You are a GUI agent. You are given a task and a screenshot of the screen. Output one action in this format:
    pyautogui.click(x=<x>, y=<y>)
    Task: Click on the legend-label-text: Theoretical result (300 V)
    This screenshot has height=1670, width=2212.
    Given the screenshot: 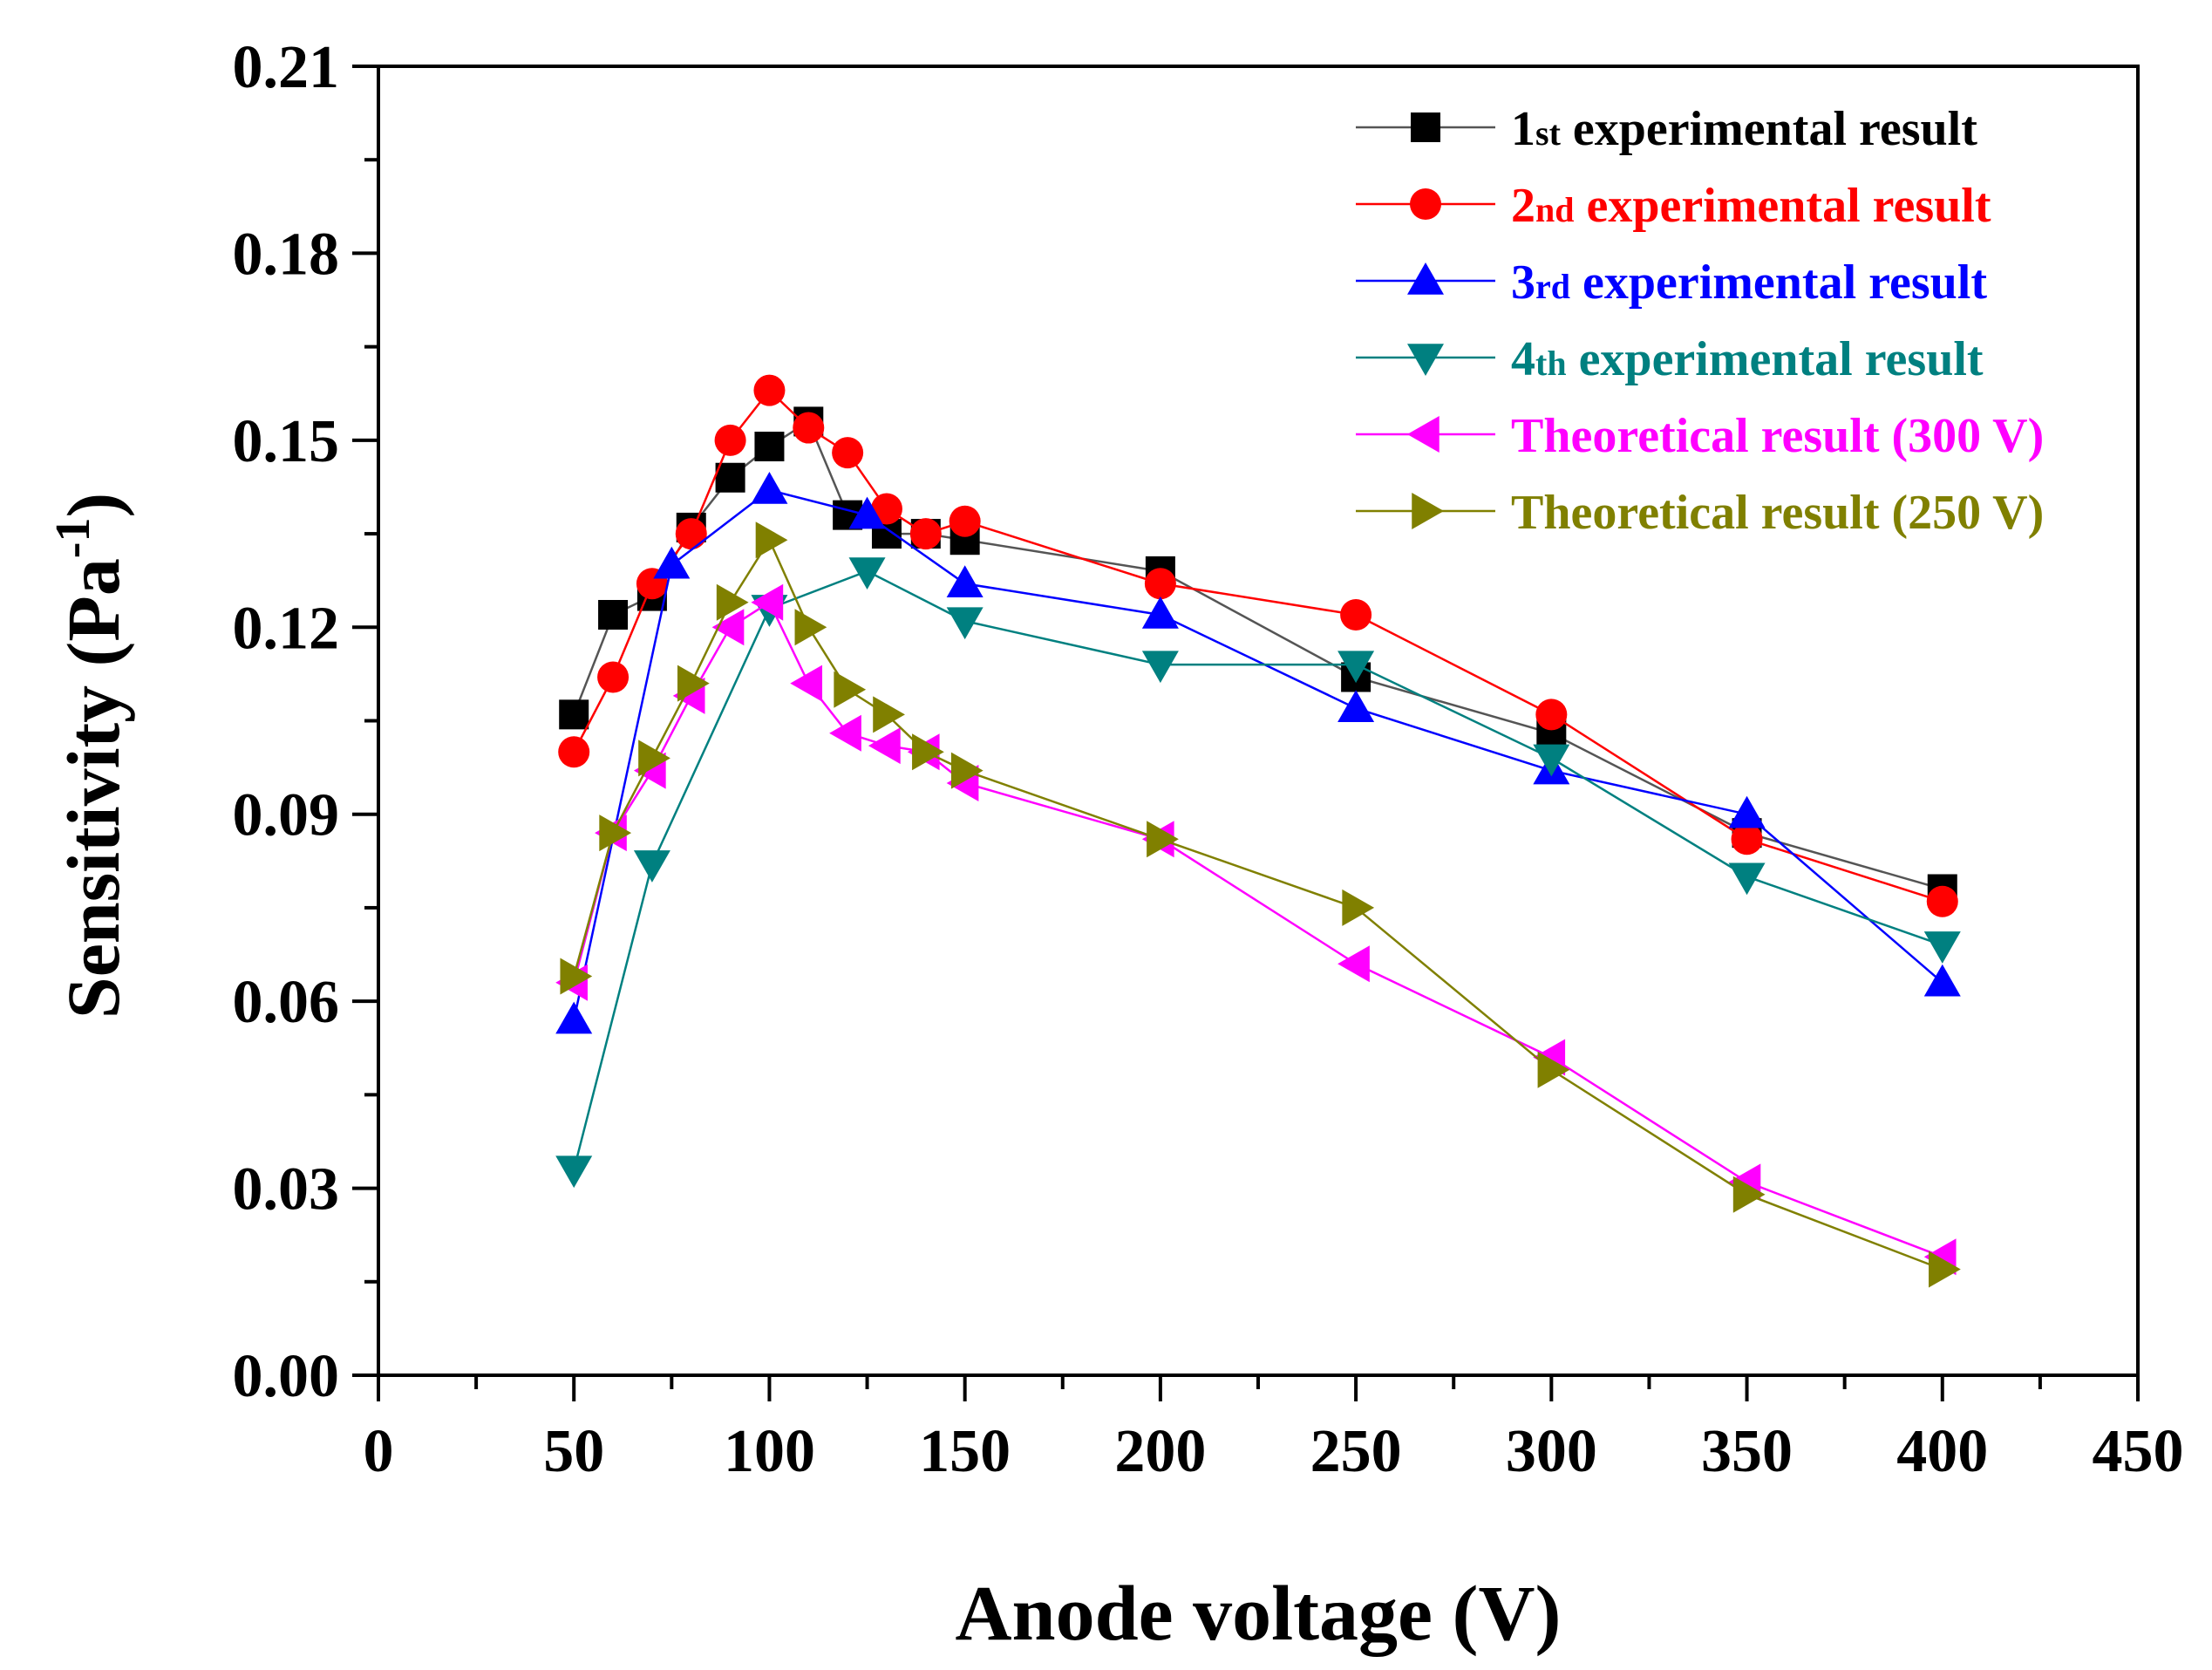 What is the action you would take?
    pyautogui.click(x=1777, y=436)
    